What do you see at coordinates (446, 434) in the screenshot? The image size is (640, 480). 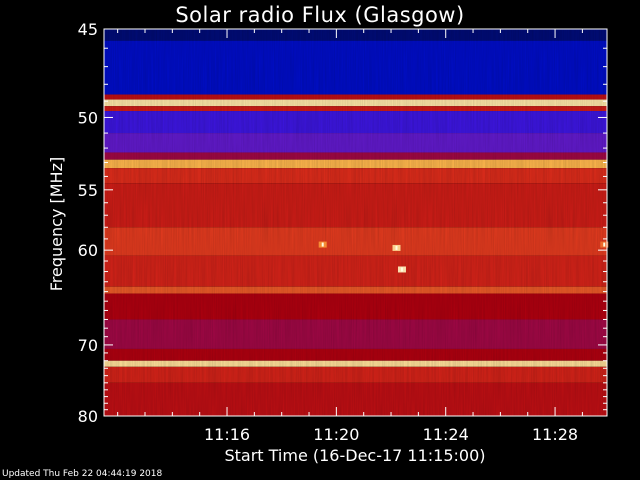 I see `x-tick-label-2: 11:24` at bounding box center [446, 434].